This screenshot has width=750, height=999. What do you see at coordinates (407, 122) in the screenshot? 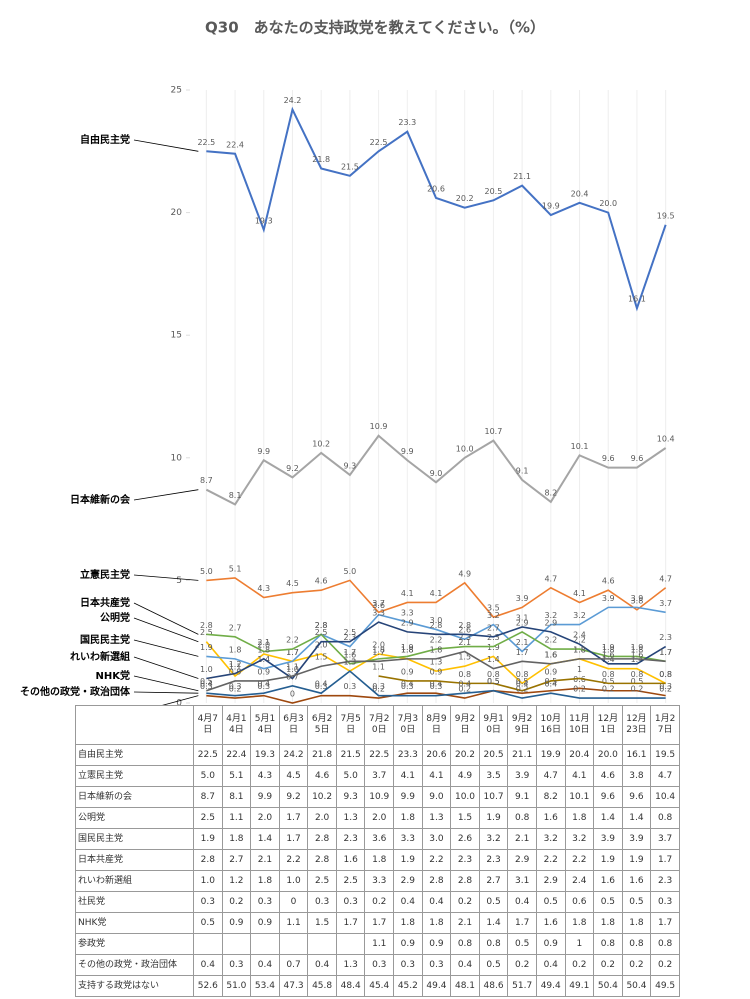
I see `data-label: 23.3` at bounding box center [407, 122].